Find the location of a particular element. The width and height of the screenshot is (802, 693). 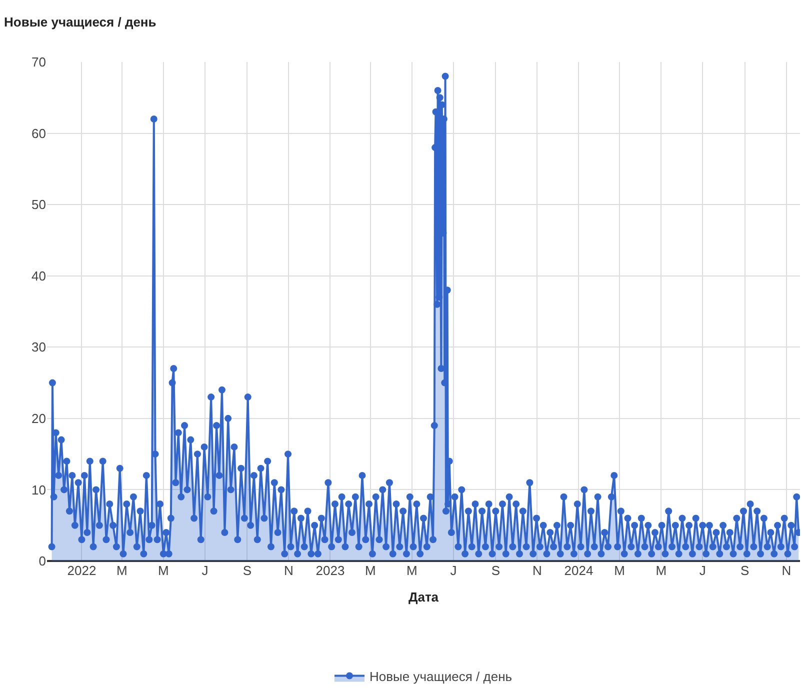

y-tick-label: 10 is located at coordinates (39, 490).